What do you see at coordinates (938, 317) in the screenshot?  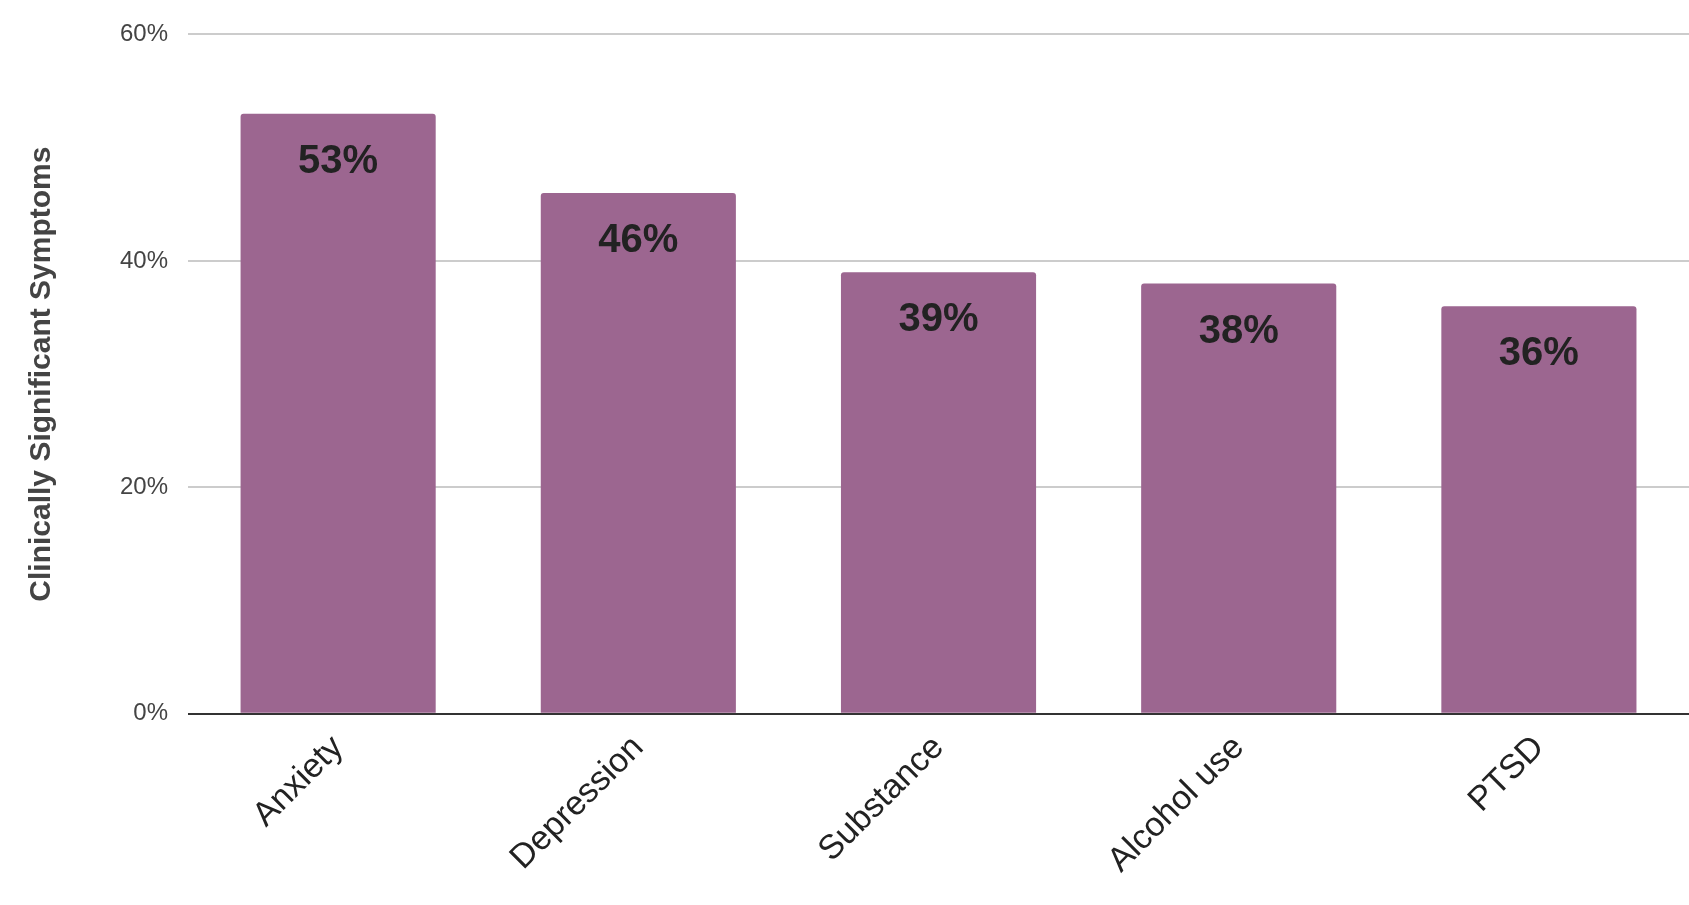 I see `data-label: 39%` at bounding box center [938, 317].